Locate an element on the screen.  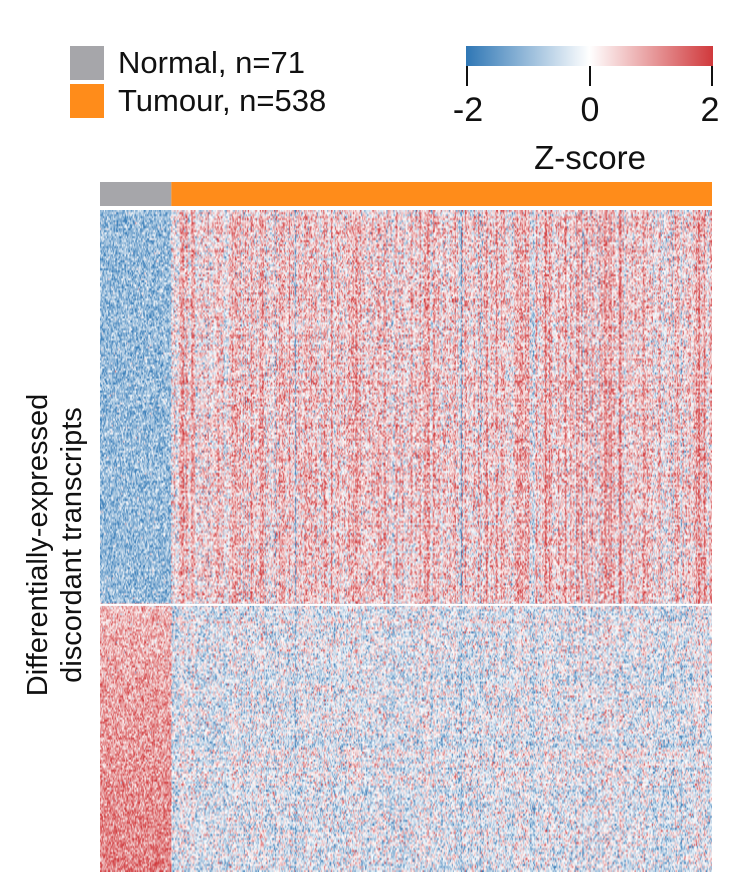
colorbar-tick-high is located at coordinates (712, 76).